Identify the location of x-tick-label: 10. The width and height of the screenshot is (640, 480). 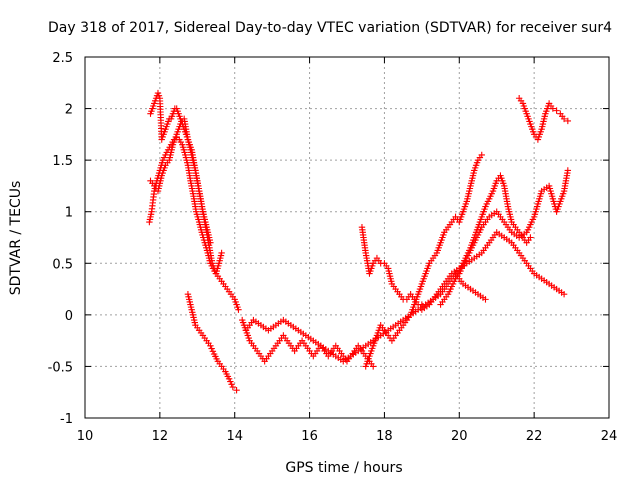
(85, 436).